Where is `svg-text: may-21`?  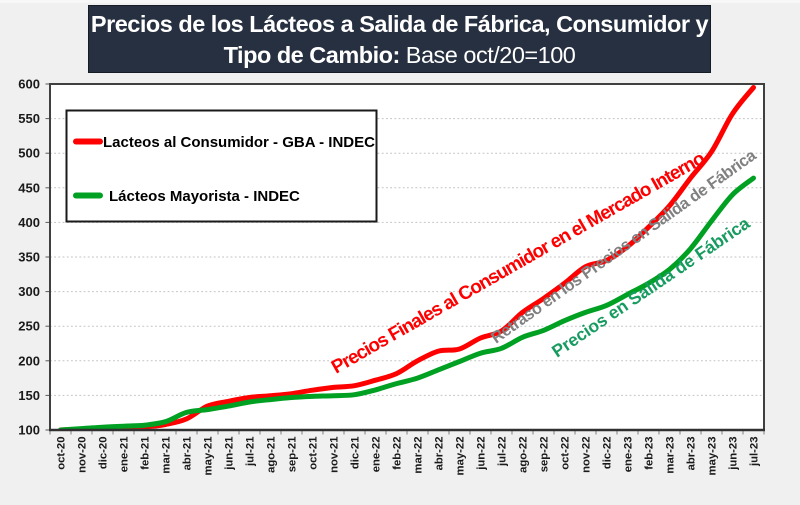
svg-text: may-21 is located at coordinates (209, 456).